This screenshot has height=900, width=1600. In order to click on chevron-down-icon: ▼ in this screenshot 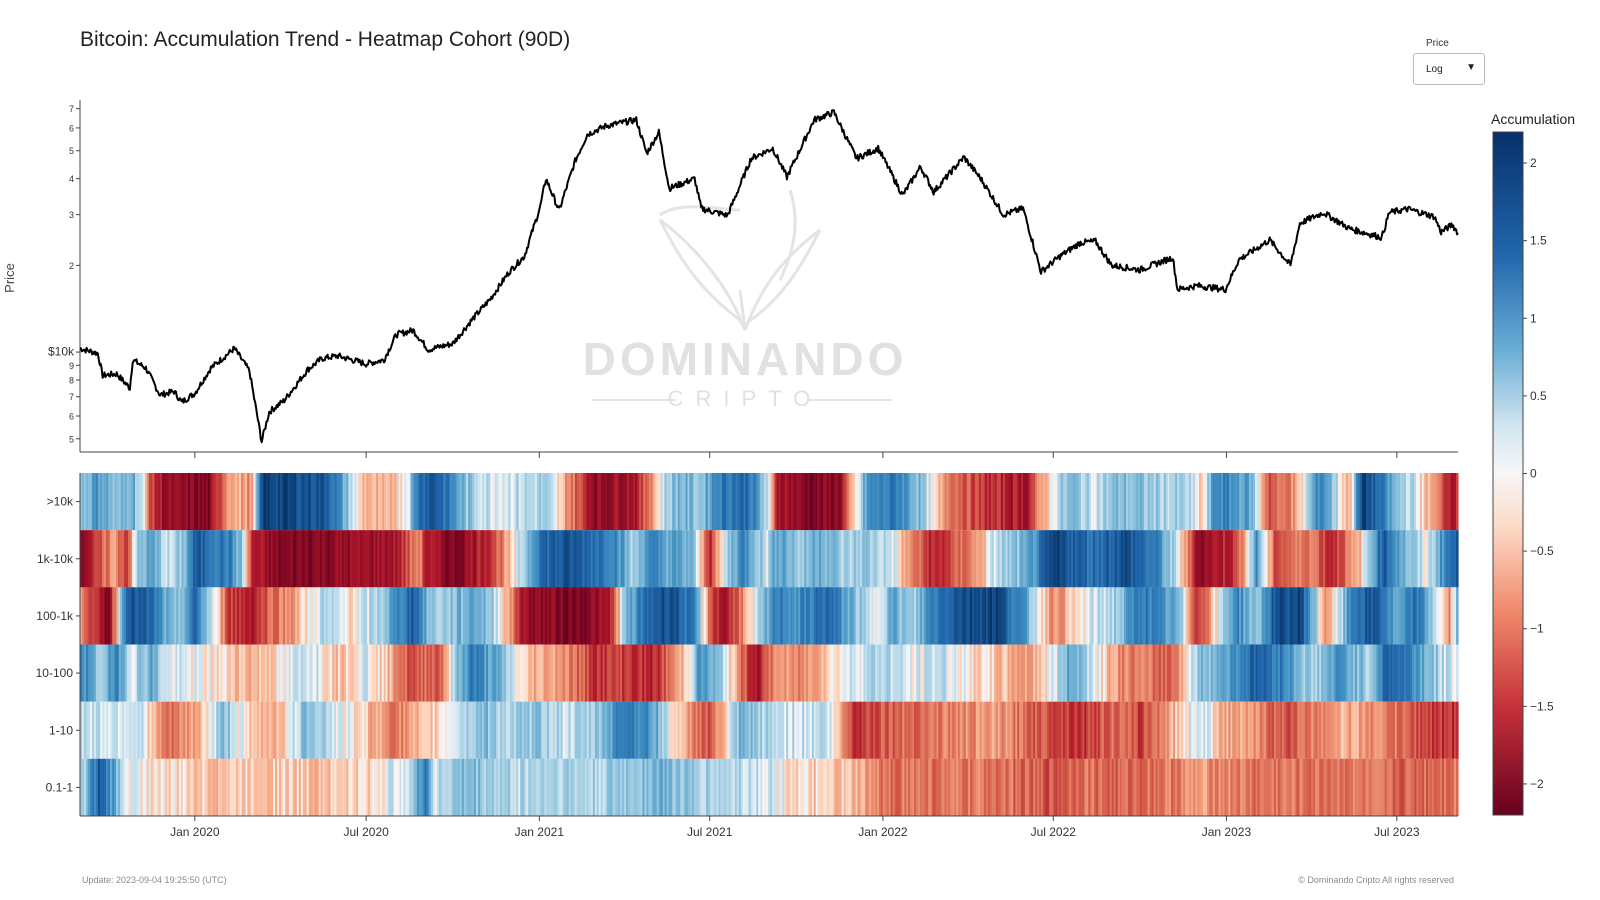, I will do `click(1471, 67)`.